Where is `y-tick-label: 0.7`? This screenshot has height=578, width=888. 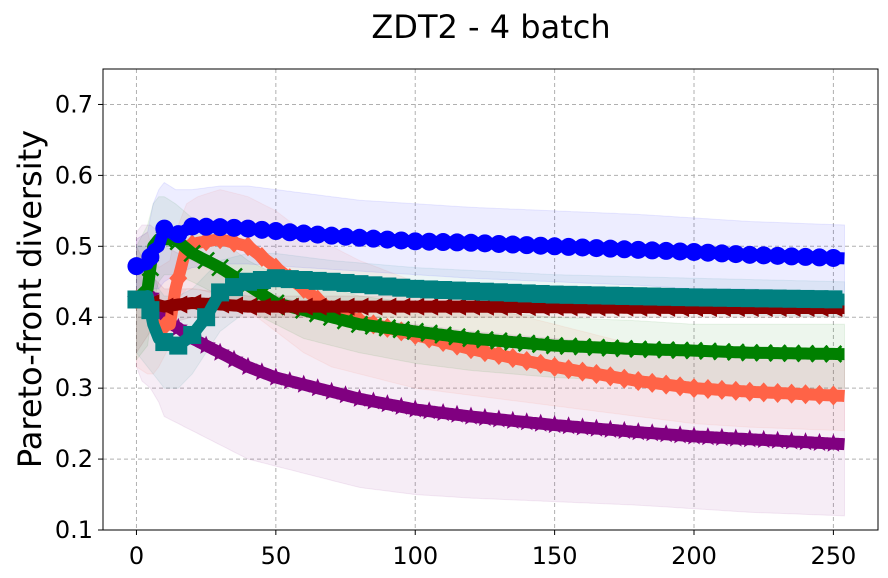
y-tick-label: 0.7 is located at coordinates (74, 104).